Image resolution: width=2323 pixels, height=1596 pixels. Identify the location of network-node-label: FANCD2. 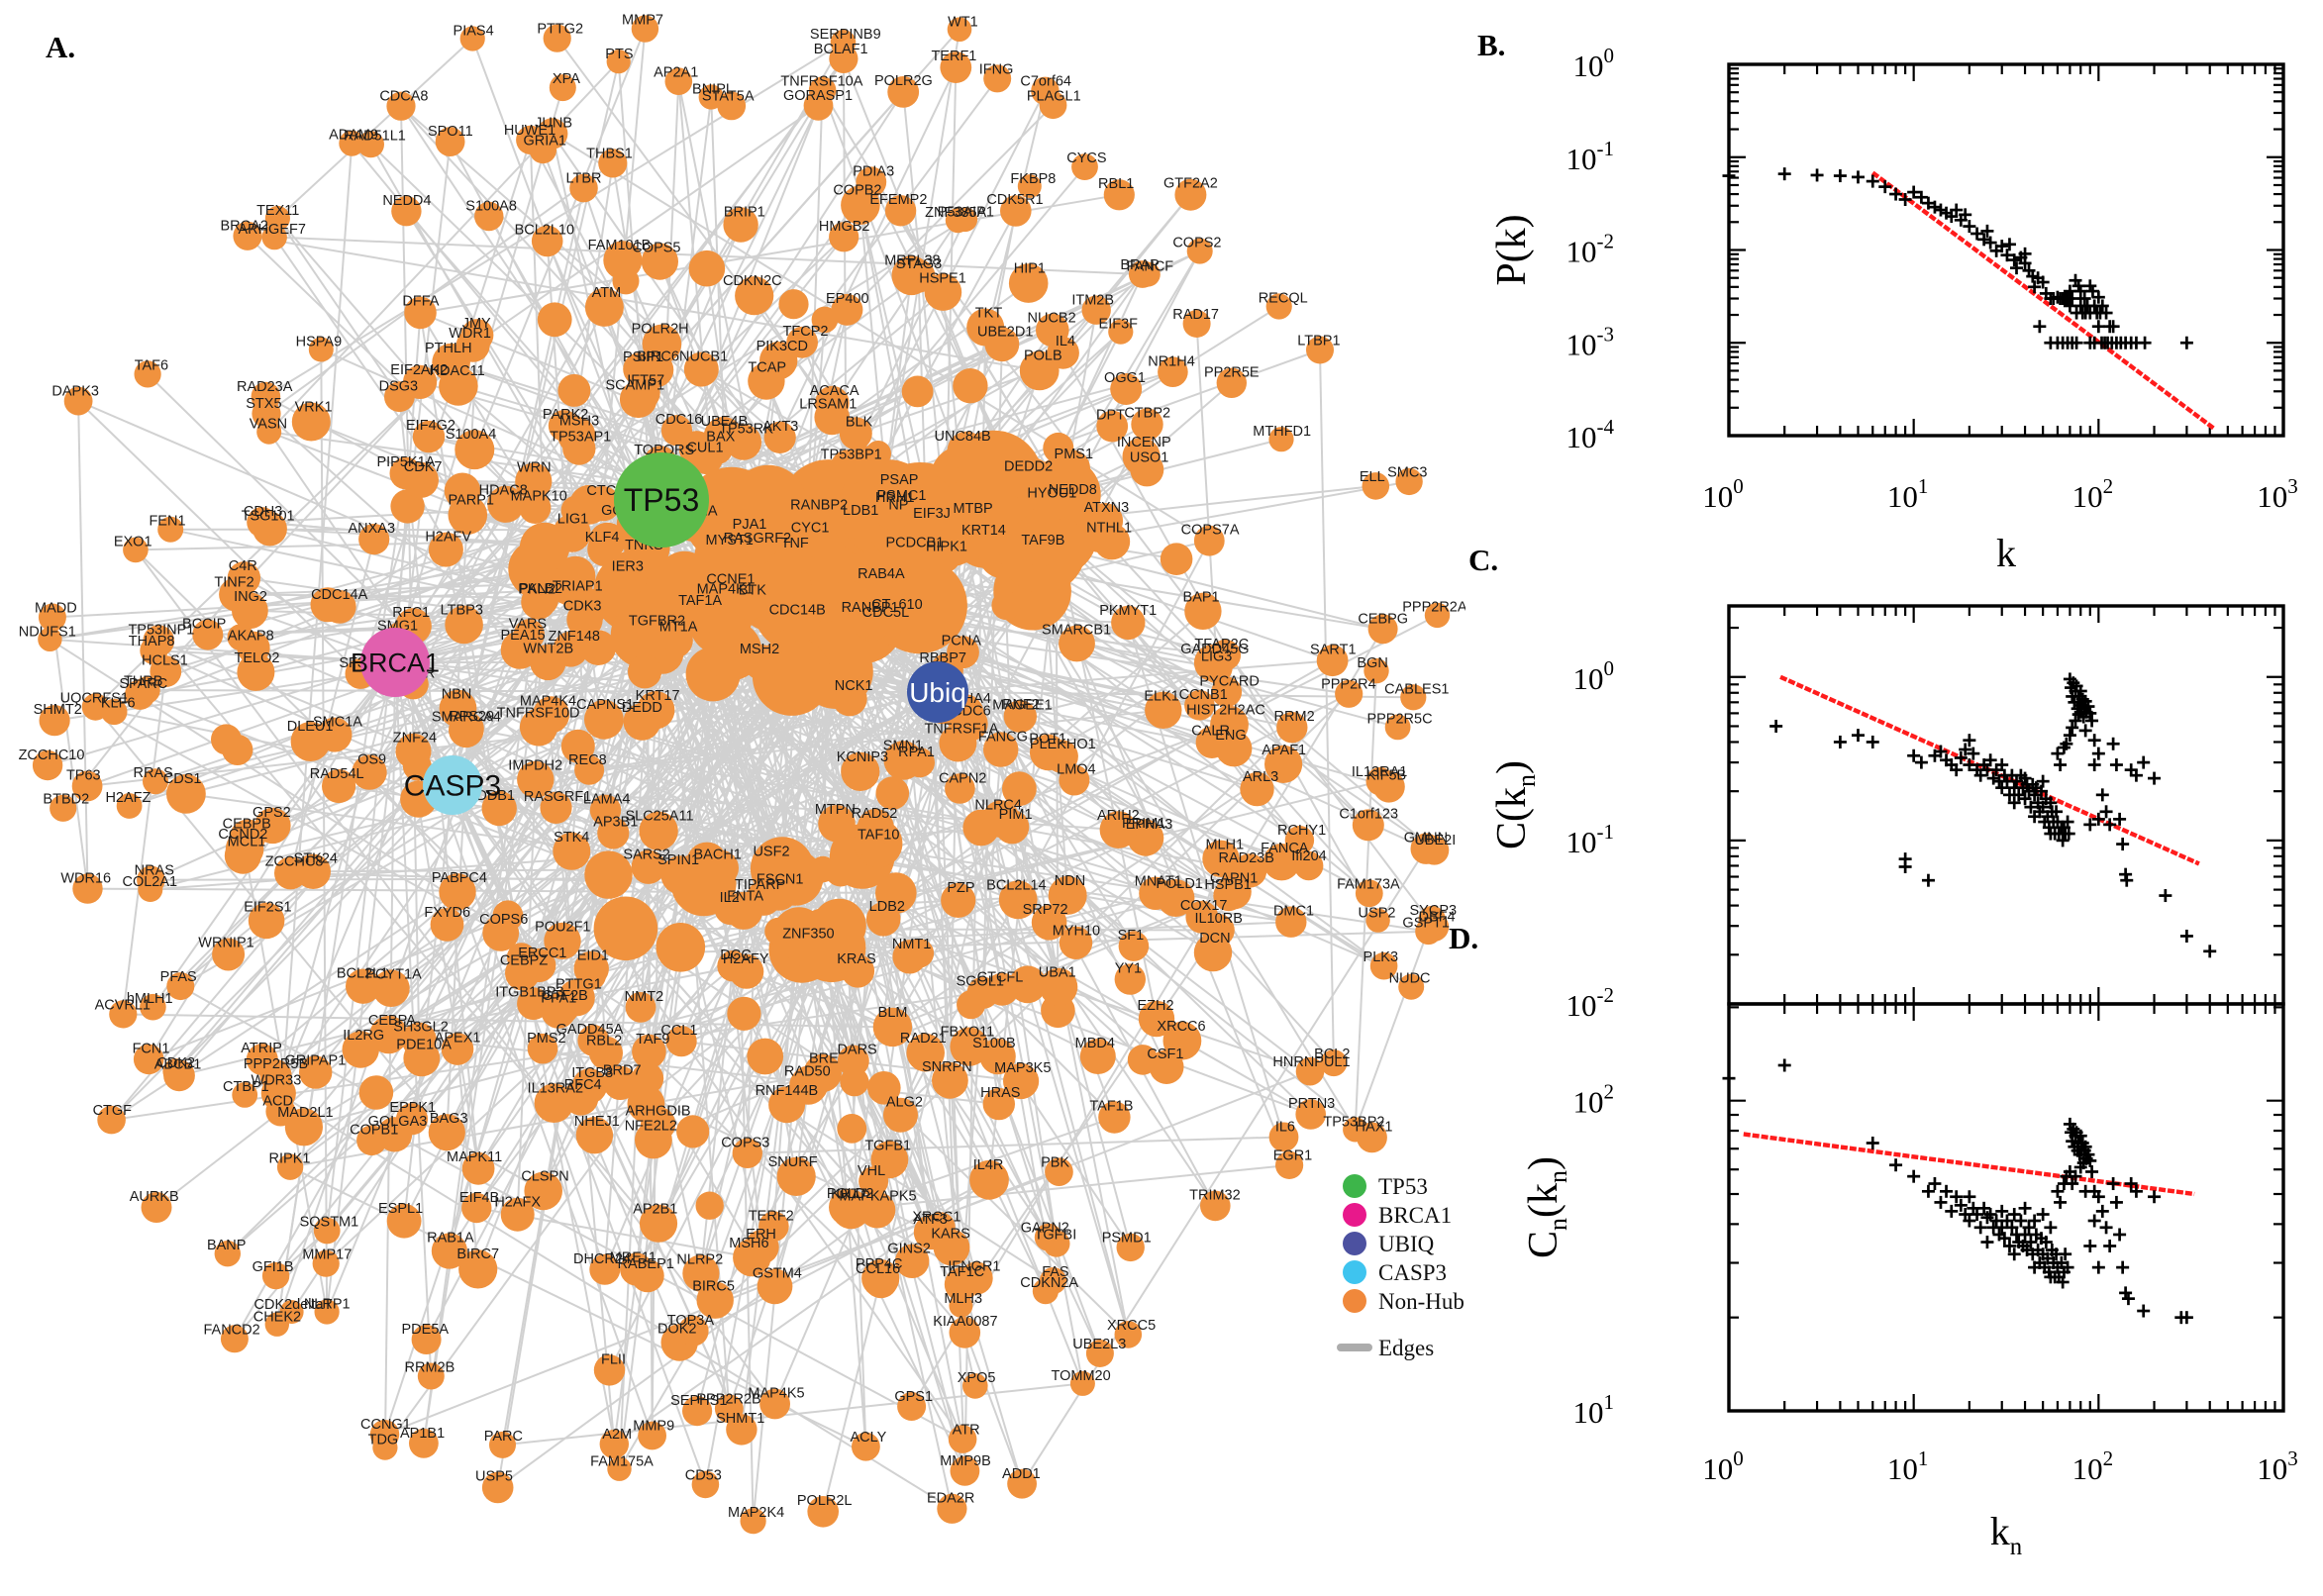
(231, 1330).